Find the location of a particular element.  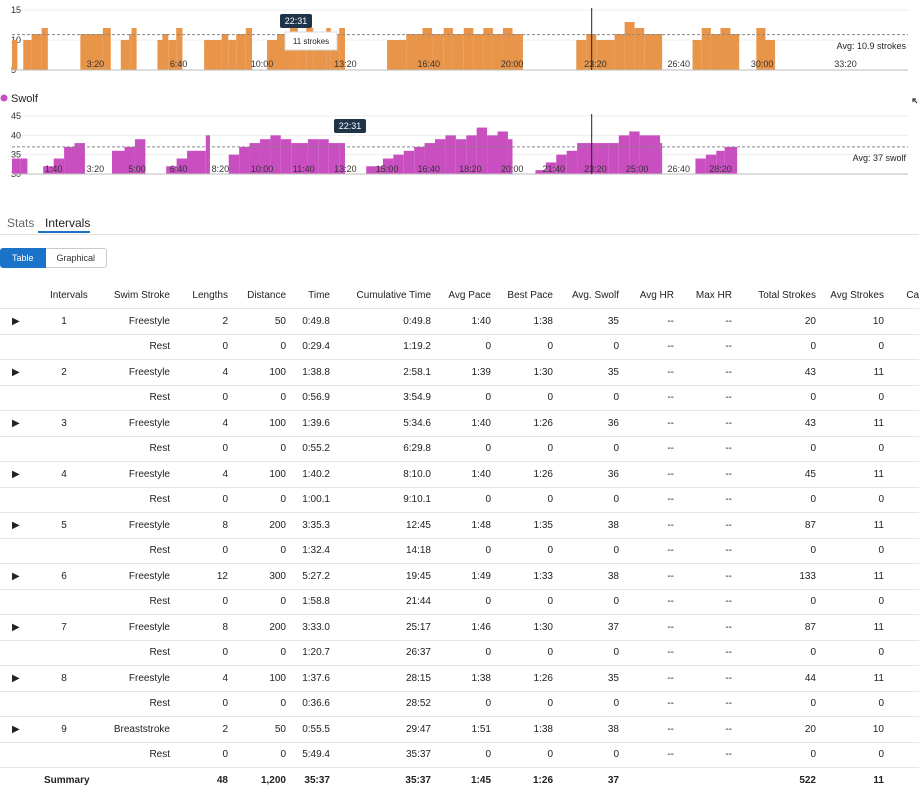

column-header: Calories is located at coordinates (912, 295).